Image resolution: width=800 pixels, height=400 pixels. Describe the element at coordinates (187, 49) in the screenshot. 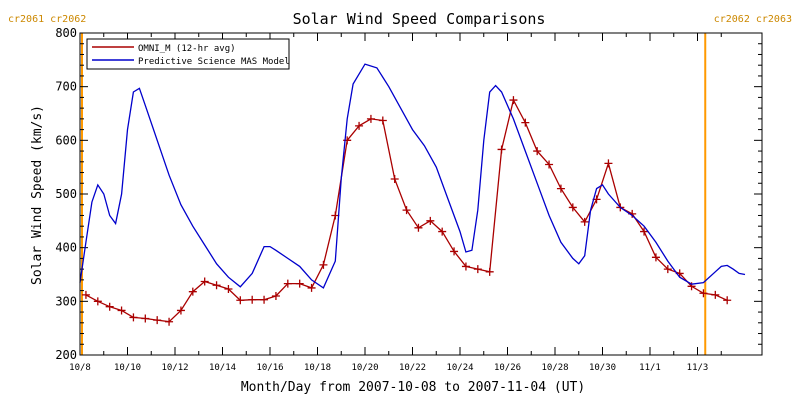

I see `legend-entry: OMNI_M (12-hr avg)` at that location.